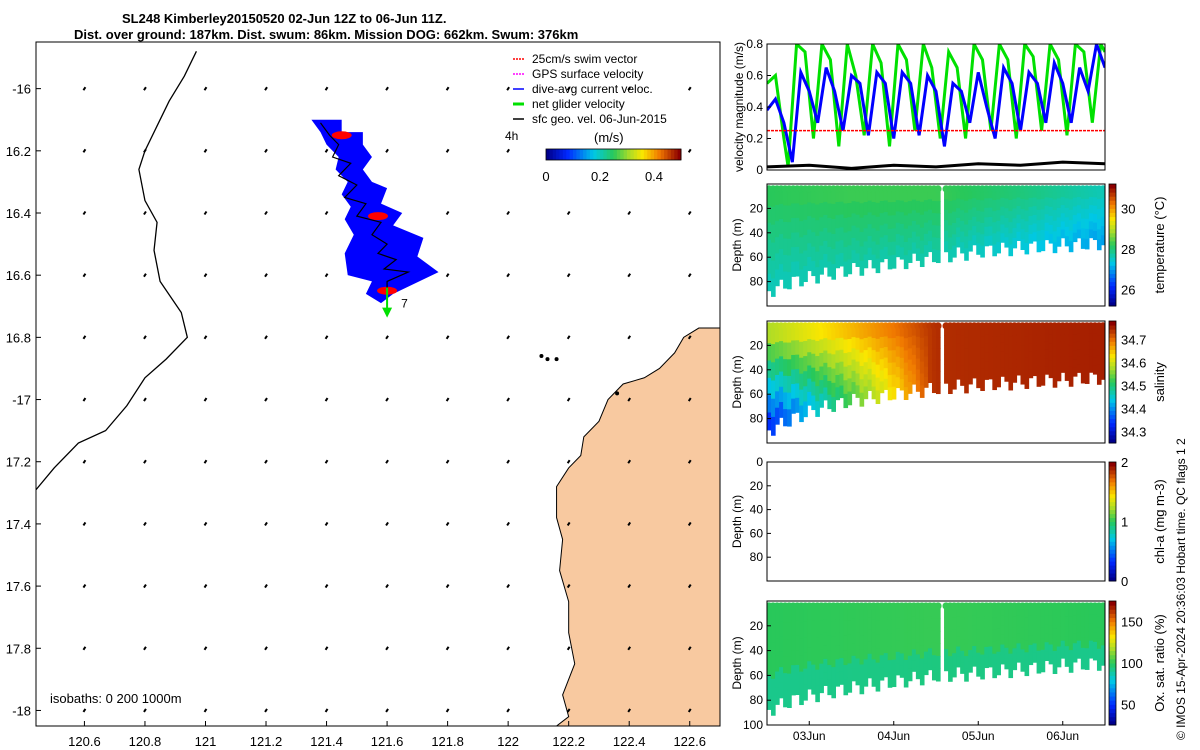  Describe the element at coordinates (753, 725) in the screenshot. I see `oxygen-y-tick-label: 100` at that location.